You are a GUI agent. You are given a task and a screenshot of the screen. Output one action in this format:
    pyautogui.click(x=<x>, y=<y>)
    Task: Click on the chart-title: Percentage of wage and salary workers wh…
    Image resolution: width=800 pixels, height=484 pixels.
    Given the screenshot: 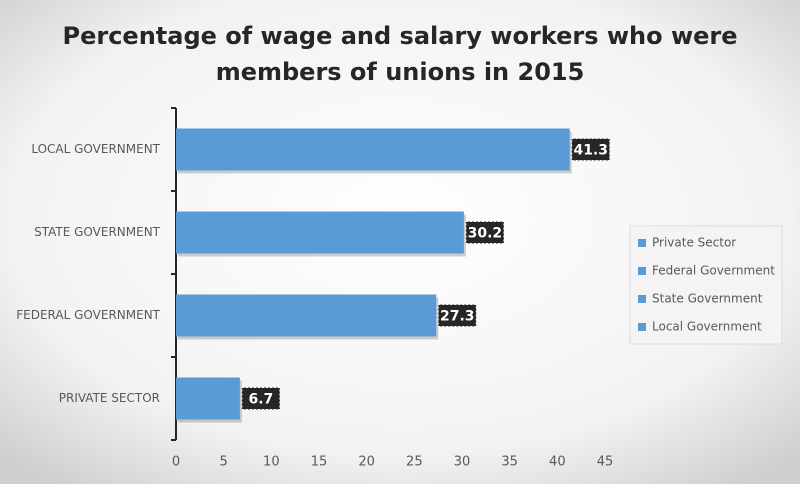 What is the action you would take?
    pyautogui.click(x=399, y=36)
    